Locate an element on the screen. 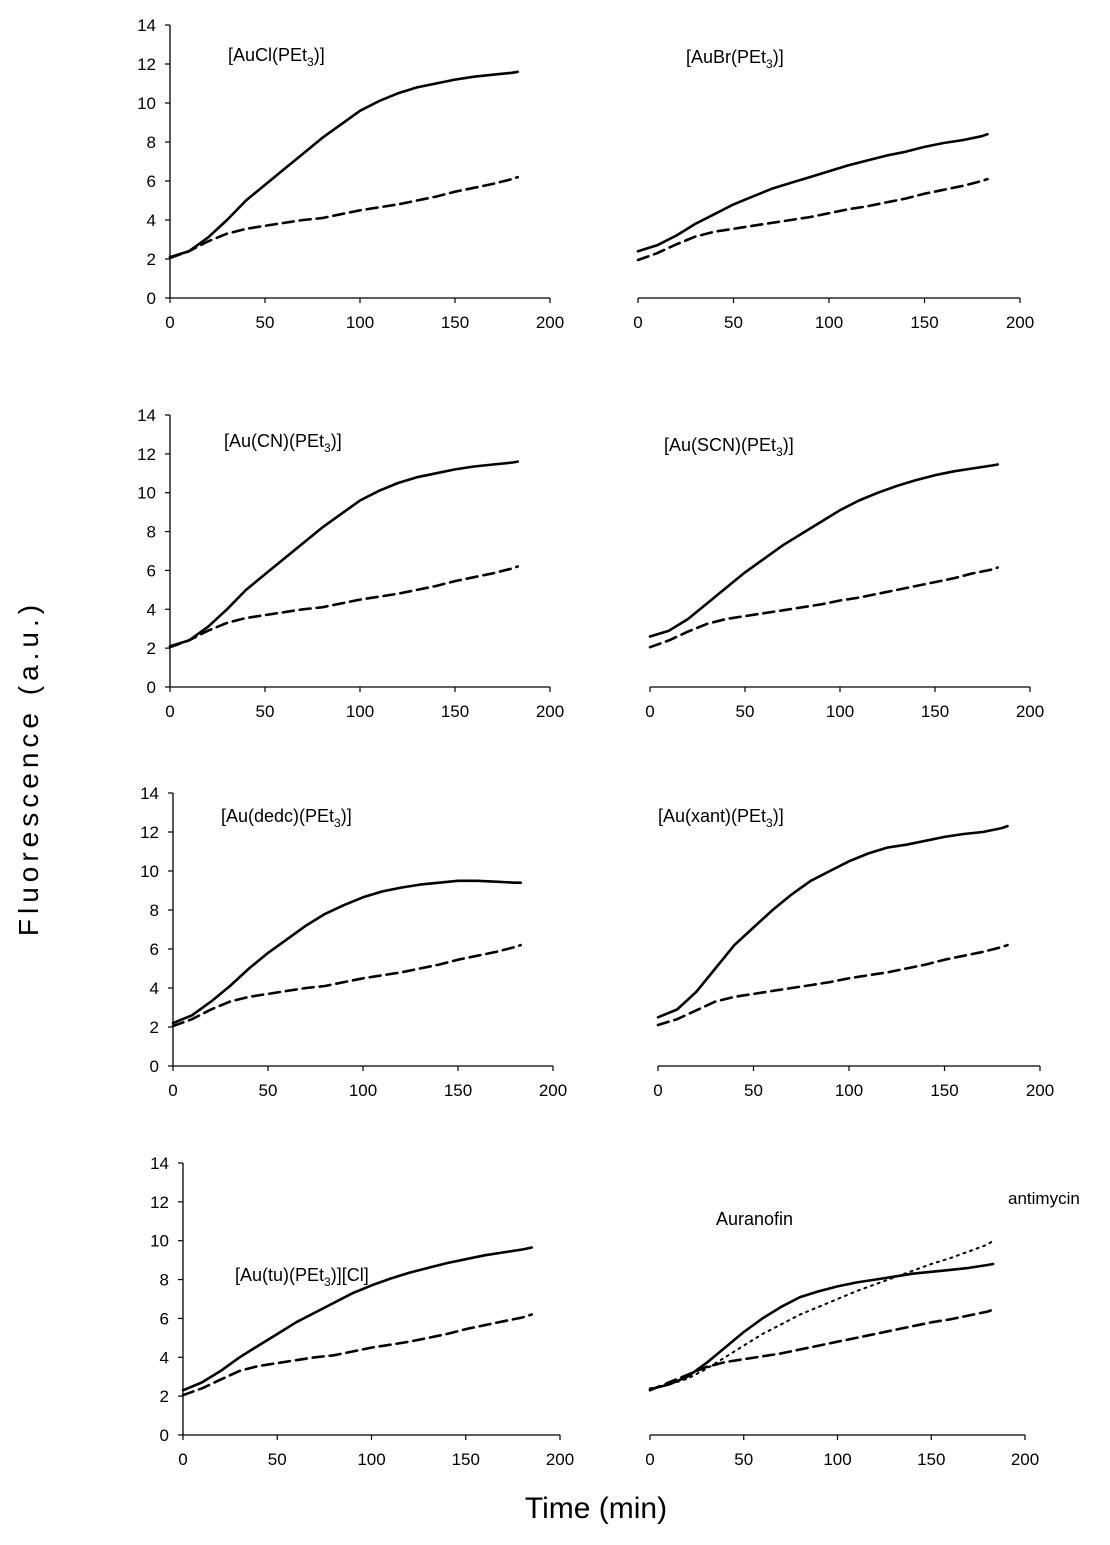  chart-panel-2: 0 50 100 150 200 [AuBr(PEt3)] is located at coordinates (833, 189).